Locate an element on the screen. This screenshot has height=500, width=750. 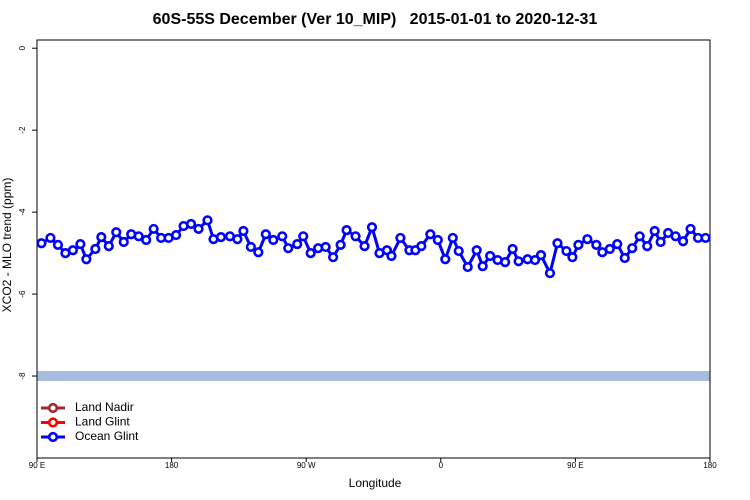
x-tick-label: 90 W is located at coordinates (306, 465).